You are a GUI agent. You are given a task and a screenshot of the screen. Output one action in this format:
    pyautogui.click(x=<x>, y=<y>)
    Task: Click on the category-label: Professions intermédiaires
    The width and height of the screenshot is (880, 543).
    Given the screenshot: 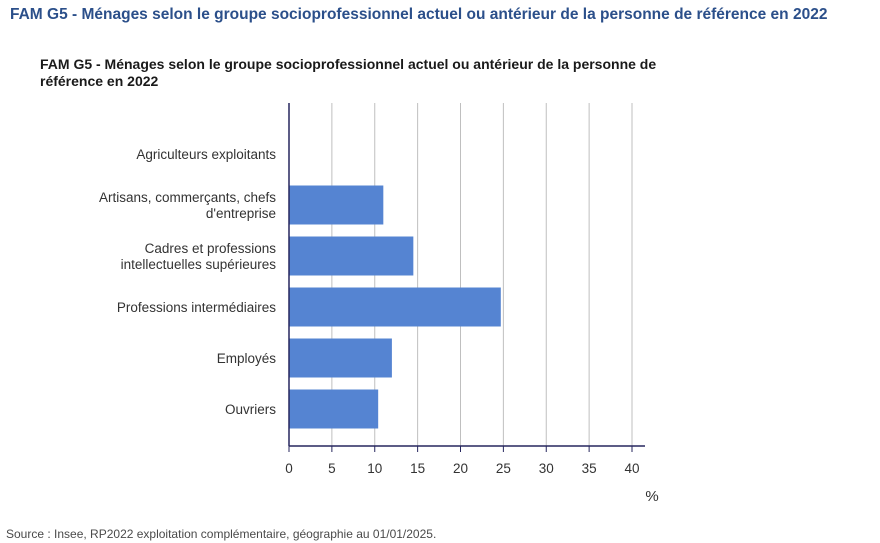 What is the action you would take?
    pyautogui.click(x=196, y=307)
    